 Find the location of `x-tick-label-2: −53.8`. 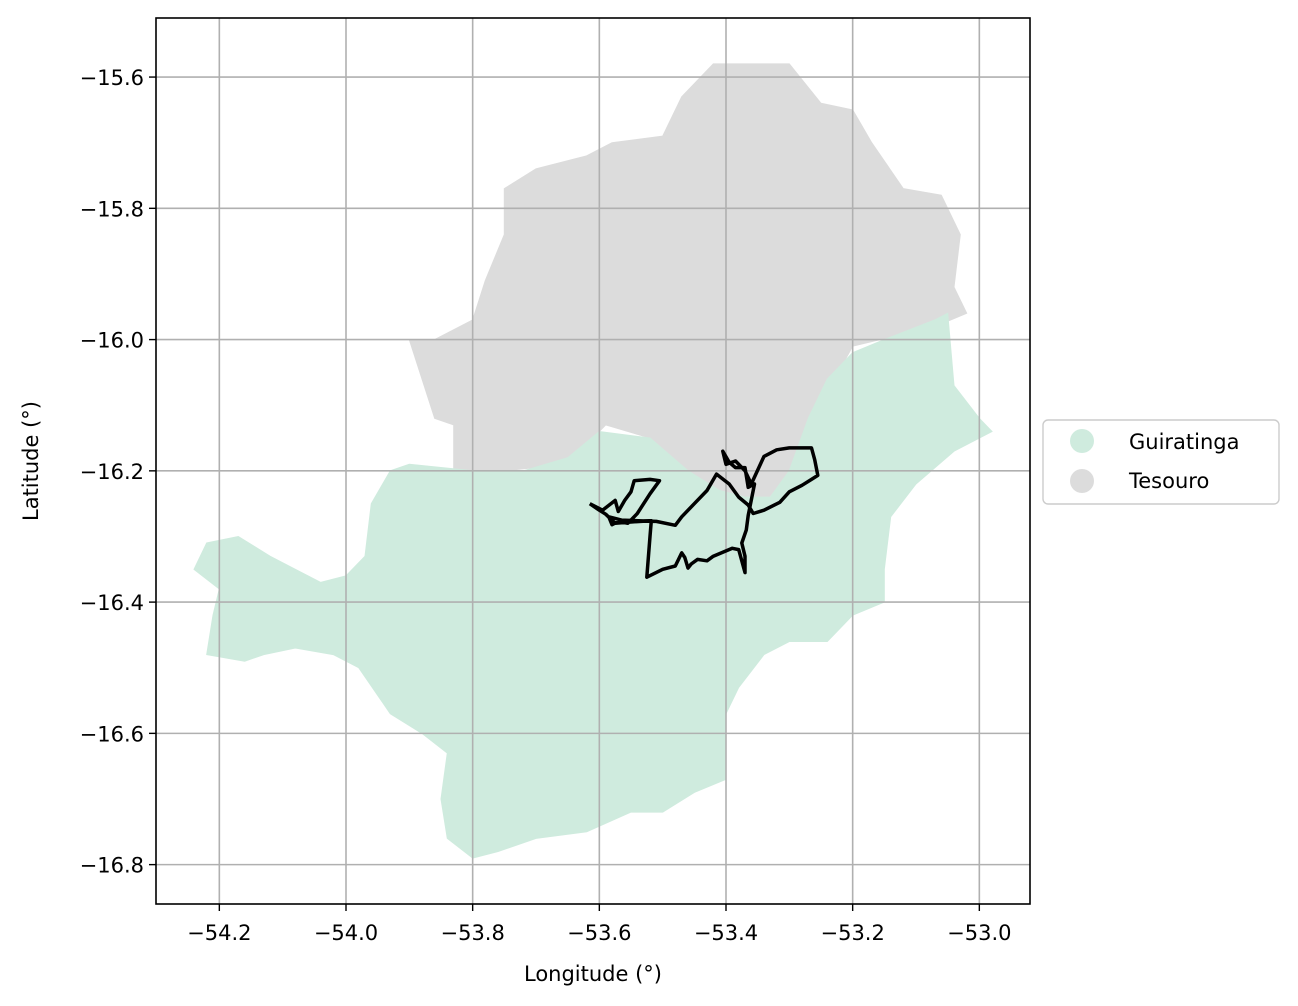

x-tick-label-2: −53.8 is located at coordinates (472, 933).